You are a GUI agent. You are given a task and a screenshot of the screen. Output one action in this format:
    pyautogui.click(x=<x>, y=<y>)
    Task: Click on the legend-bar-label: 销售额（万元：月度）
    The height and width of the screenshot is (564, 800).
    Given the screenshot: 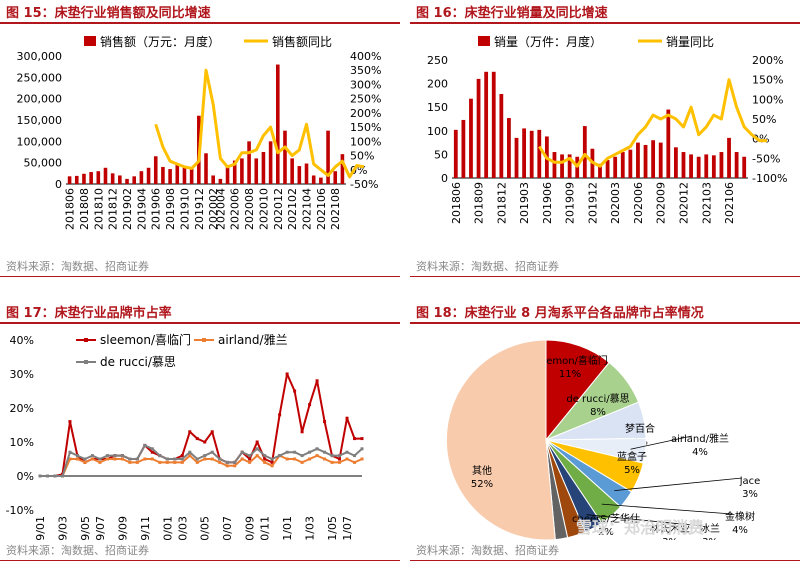 What is the action you would take?
    pyautogui.click(x=160, y=41)
    